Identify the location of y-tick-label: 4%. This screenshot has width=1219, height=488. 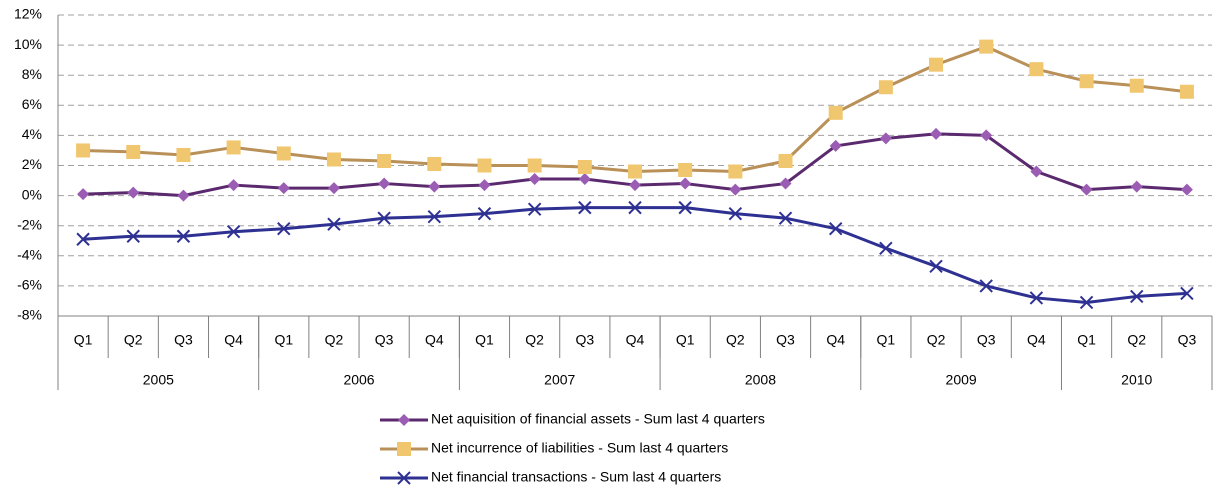
(32, 134).